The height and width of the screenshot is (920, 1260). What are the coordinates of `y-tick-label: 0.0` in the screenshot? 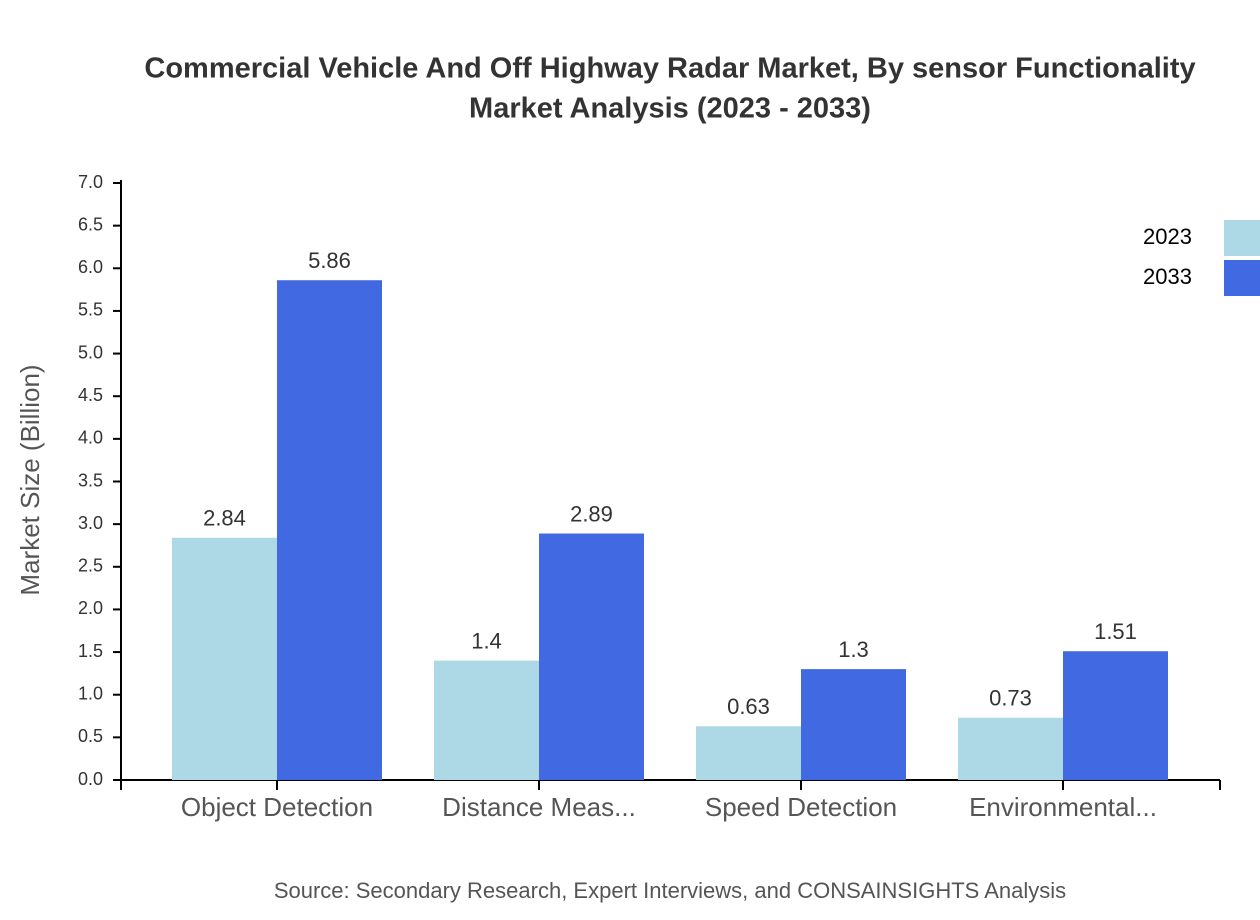 It's located at (90, 779).